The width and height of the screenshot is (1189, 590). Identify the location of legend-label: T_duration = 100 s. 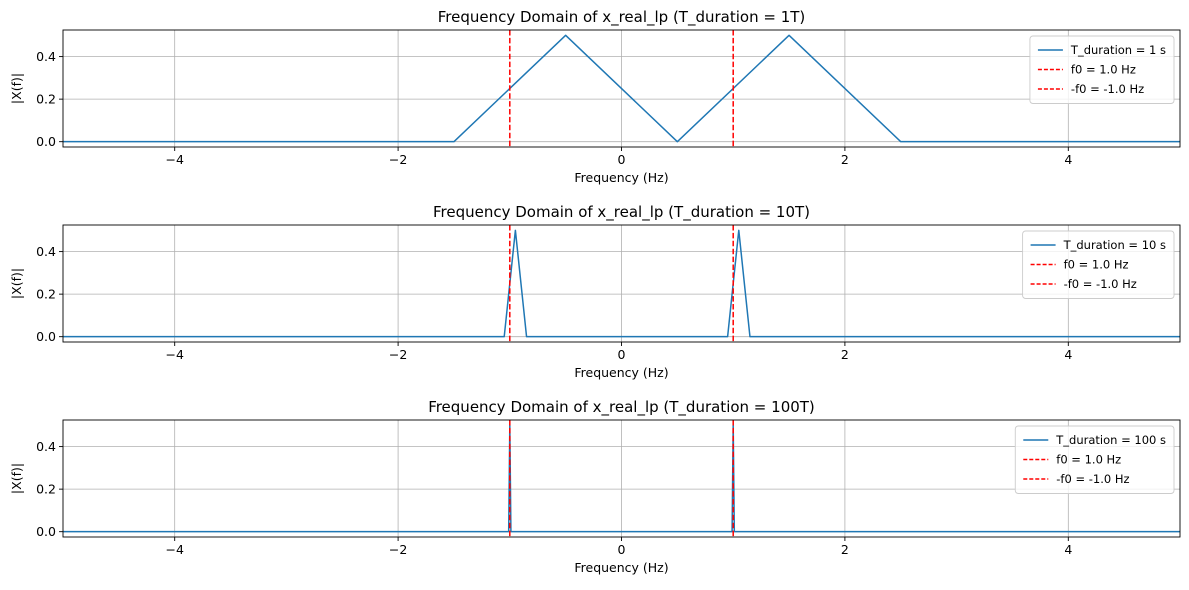
(1110, 440).